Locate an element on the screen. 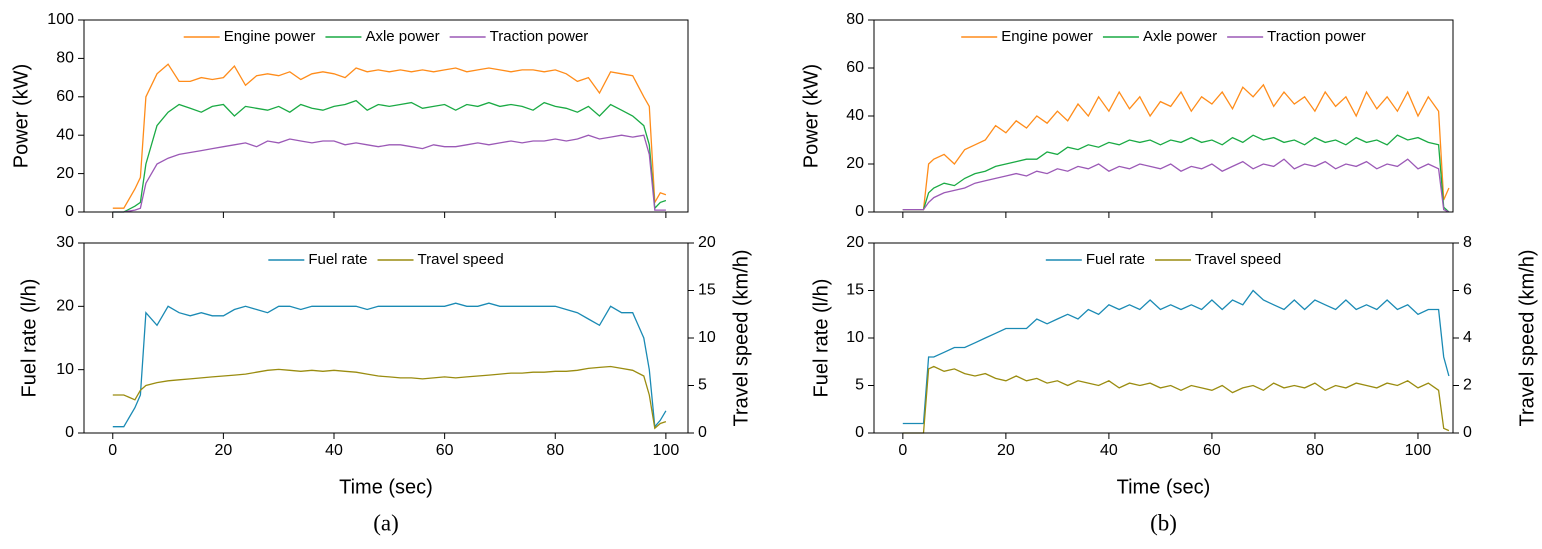 The height and width of the screenshot is (549, 1542). y2-tick-label: 20 is located at coordinates (707, 242).